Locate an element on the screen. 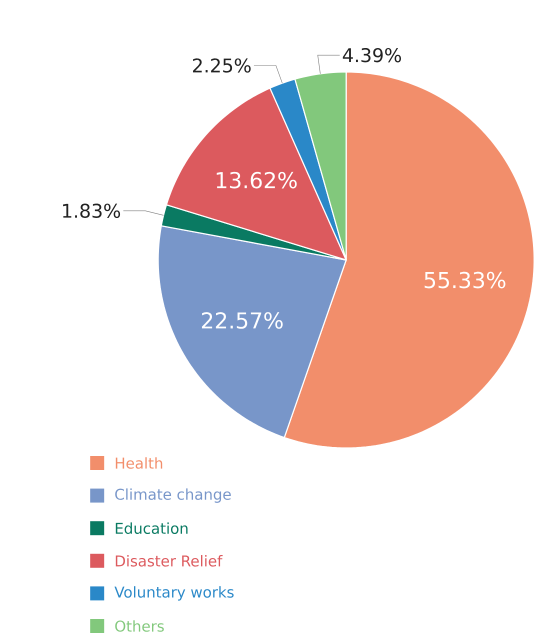 The height and width of the screenshot is (634, 538). legend-label: Health is located at coordinates (139, 463).